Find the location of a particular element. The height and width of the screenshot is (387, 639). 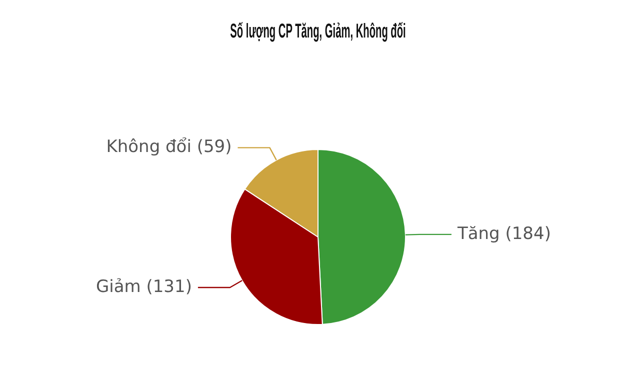

chart-title: Số lượng CP Tăng, Giảm, Không đối is located at coordinates (318, 32).